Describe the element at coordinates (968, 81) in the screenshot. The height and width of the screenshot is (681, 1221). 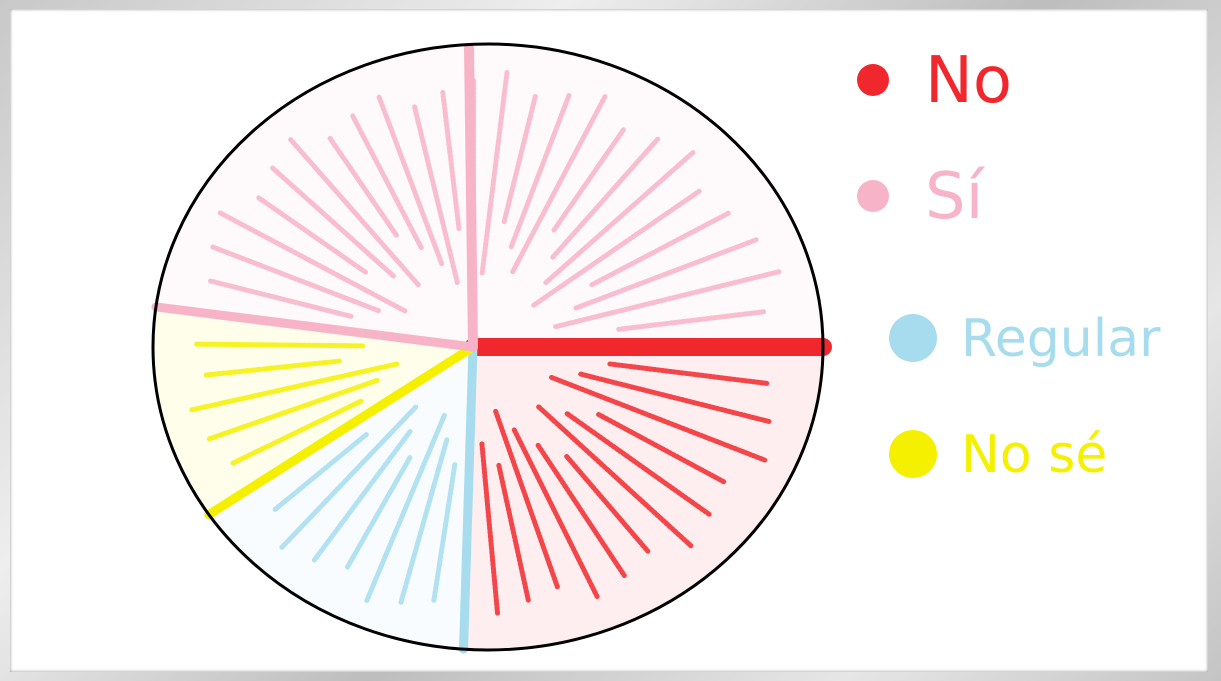
I see `legend-label: No` at that location.